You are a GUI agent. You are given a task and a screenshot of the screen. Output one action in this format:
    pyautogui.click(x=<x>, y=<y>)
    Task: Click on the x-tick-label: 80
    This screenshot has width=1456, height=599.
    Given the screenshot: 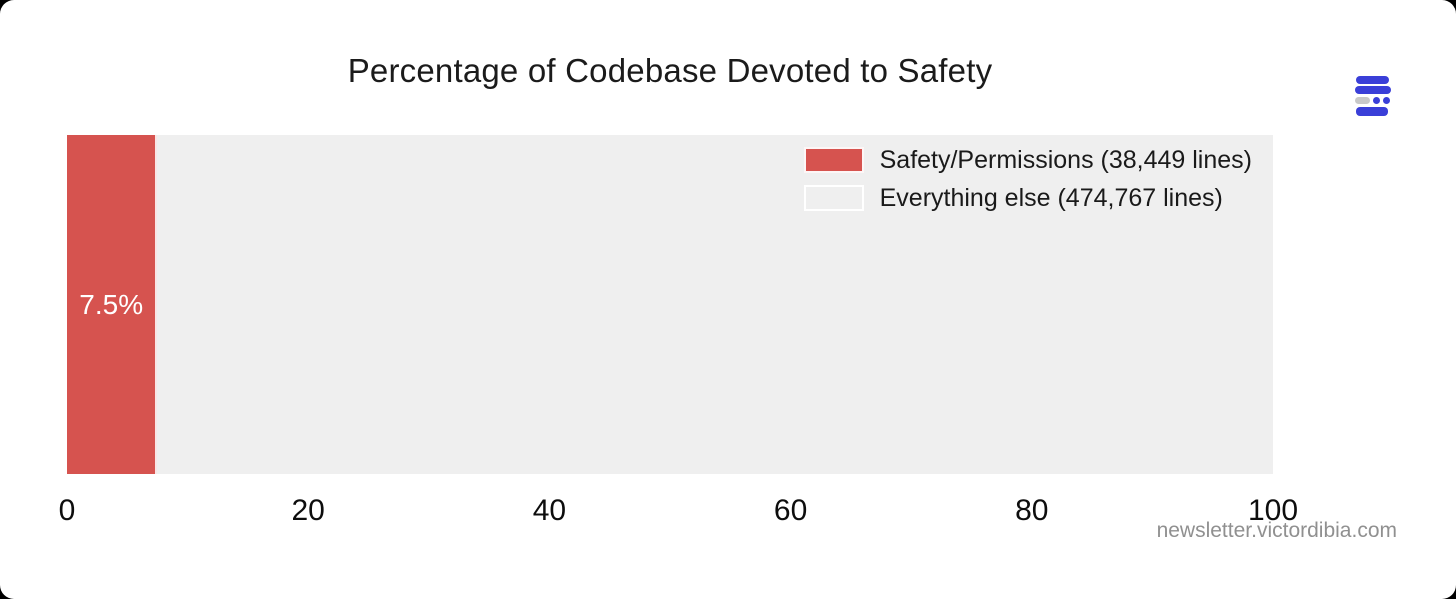 What is the action you would take?
    pyautogui.click(x=1032, y=510)
    